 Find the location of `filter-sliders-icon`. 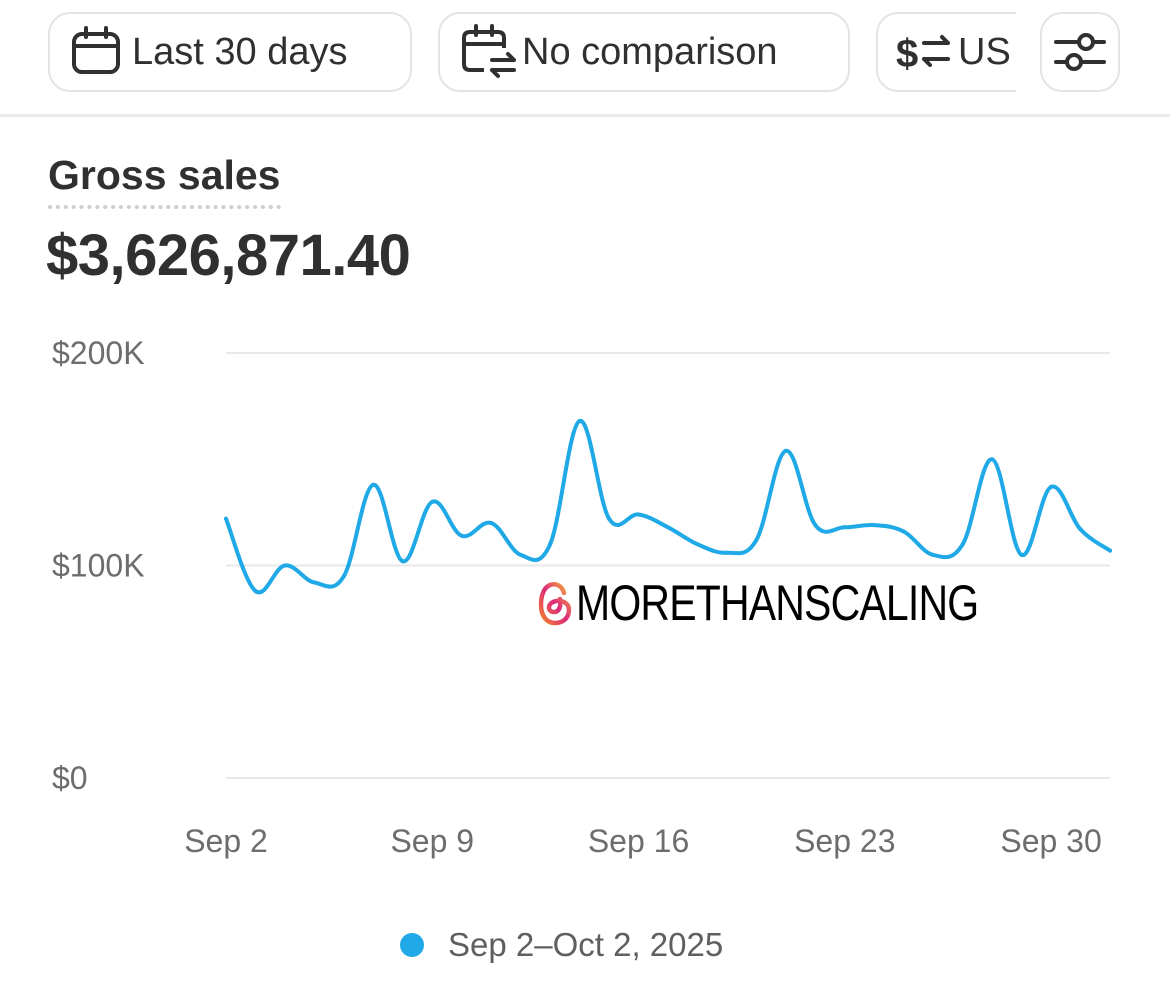

filter-sliders-icon is located at coordinates (1080, 52).